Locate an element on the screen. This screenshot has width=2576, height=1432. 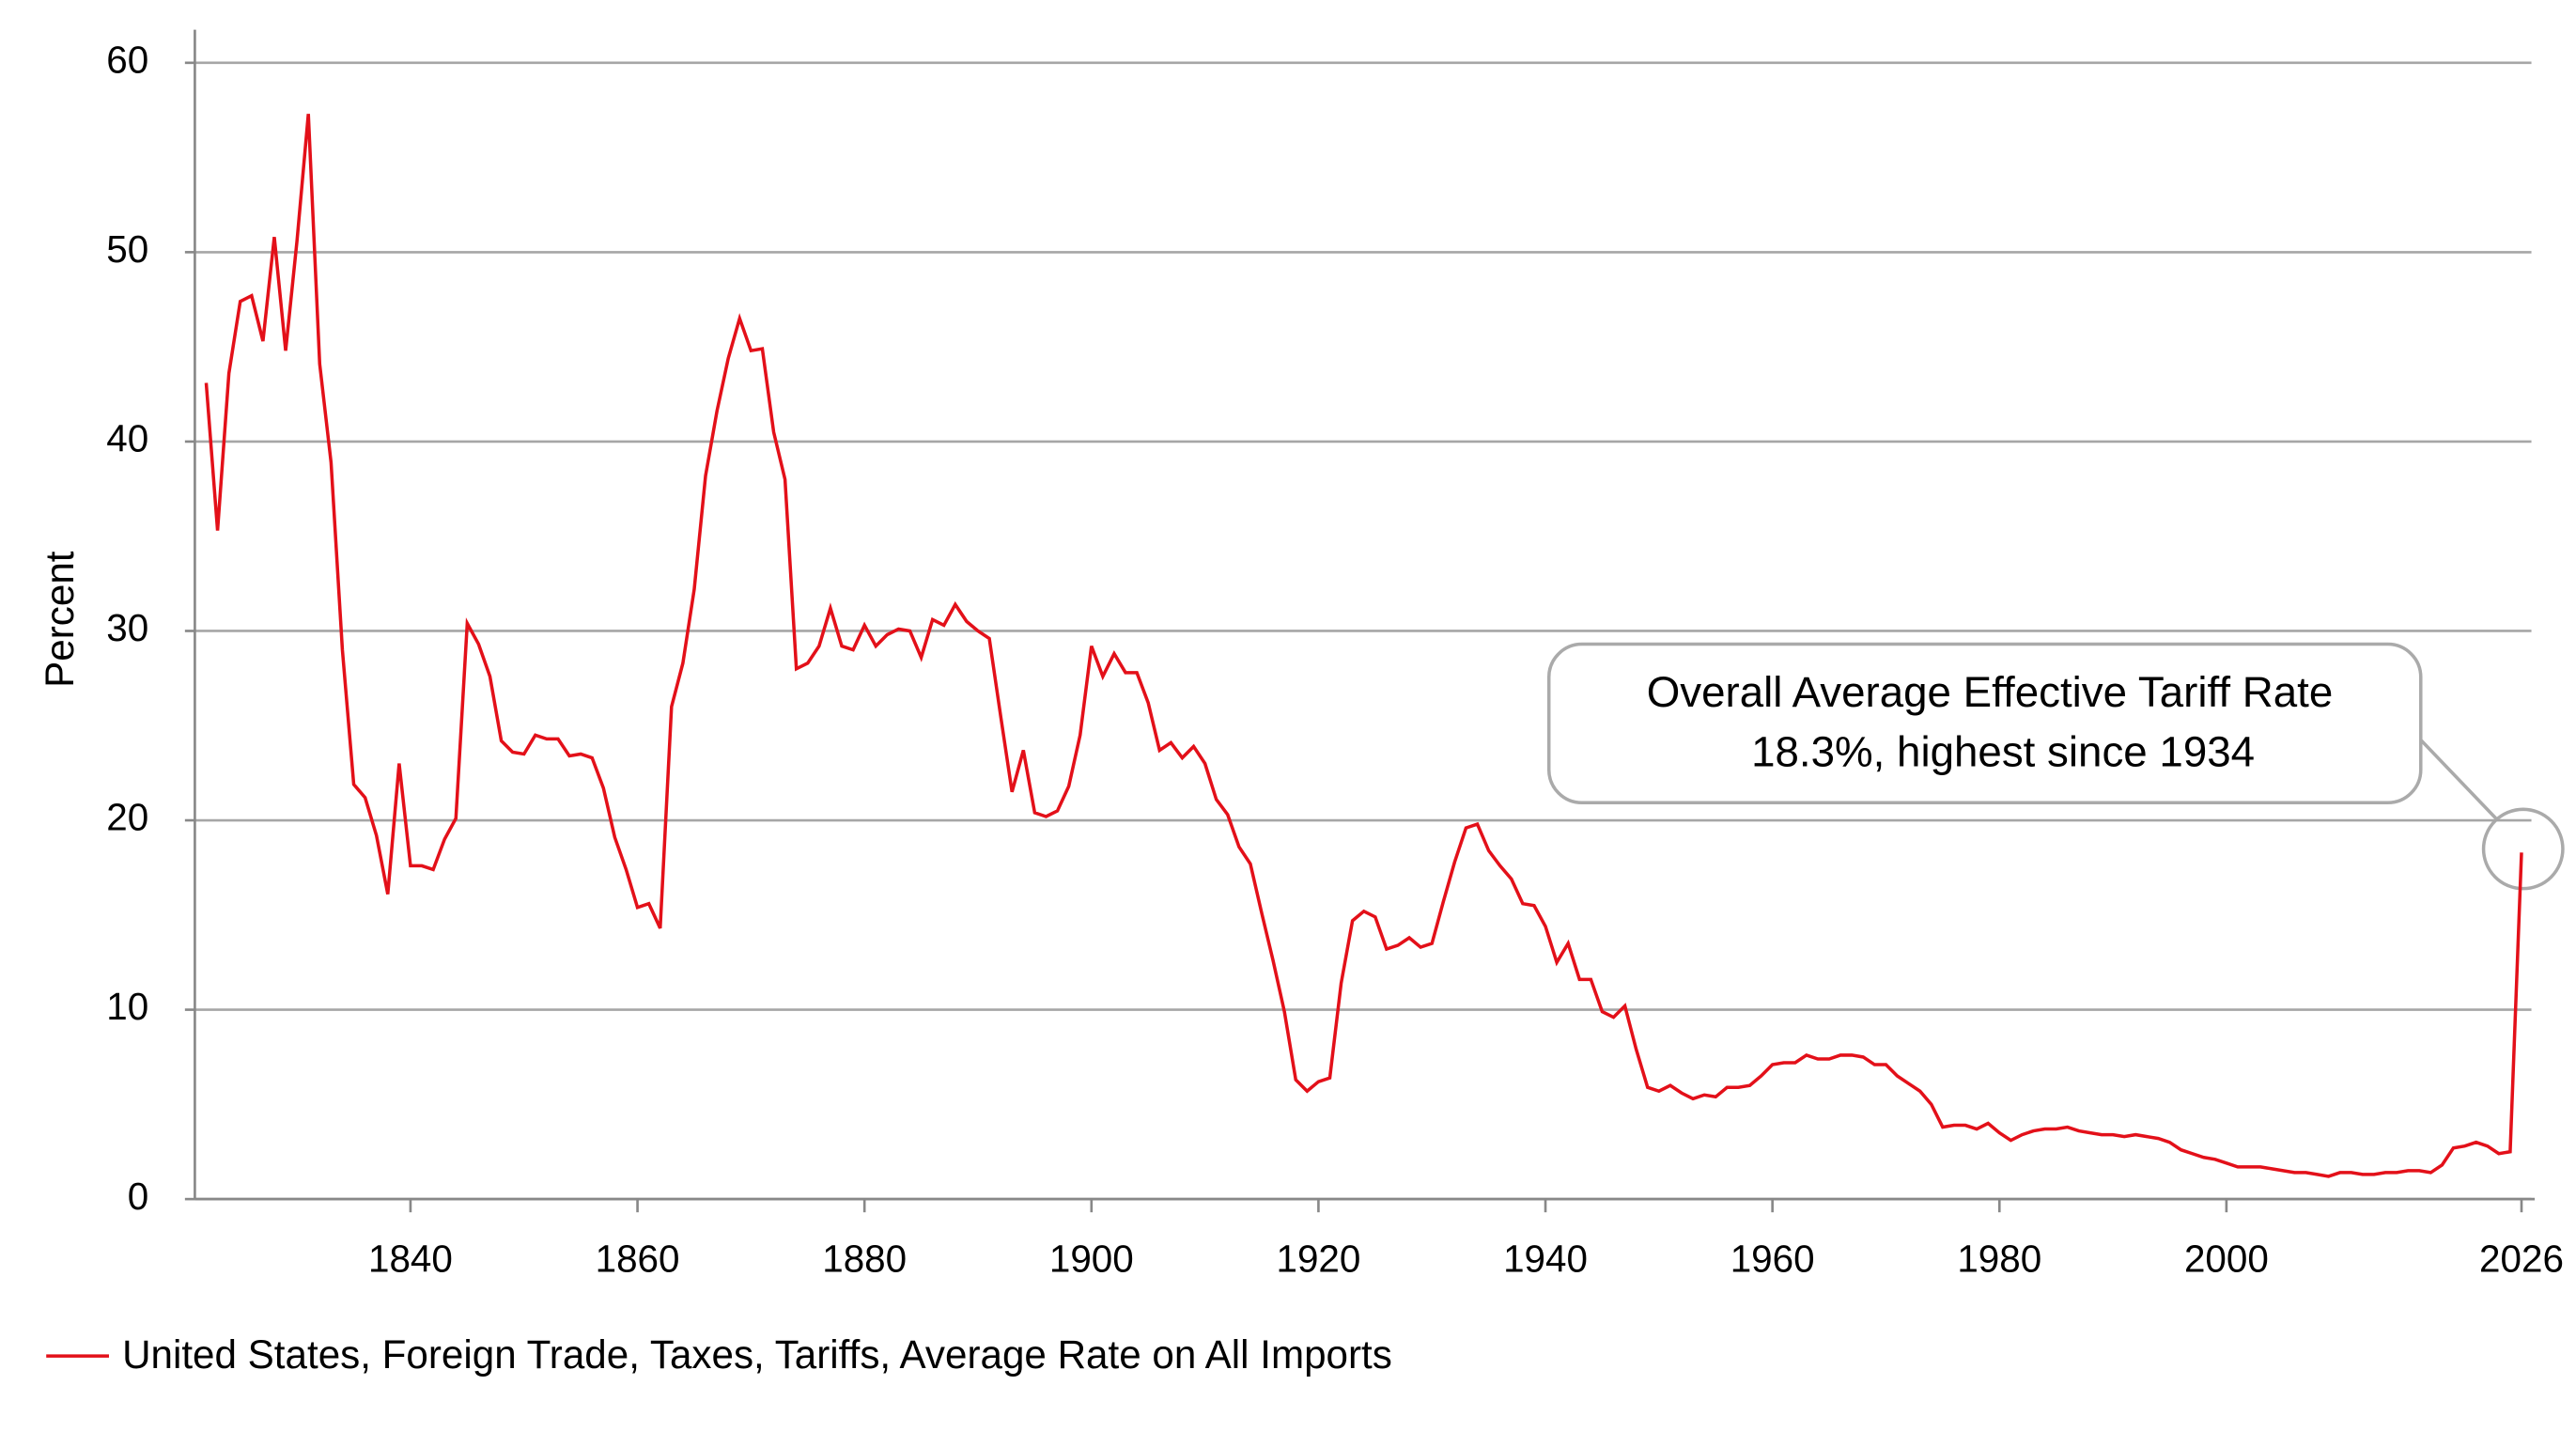
y-axis-label: Percent is located at coordinates (60, 619).